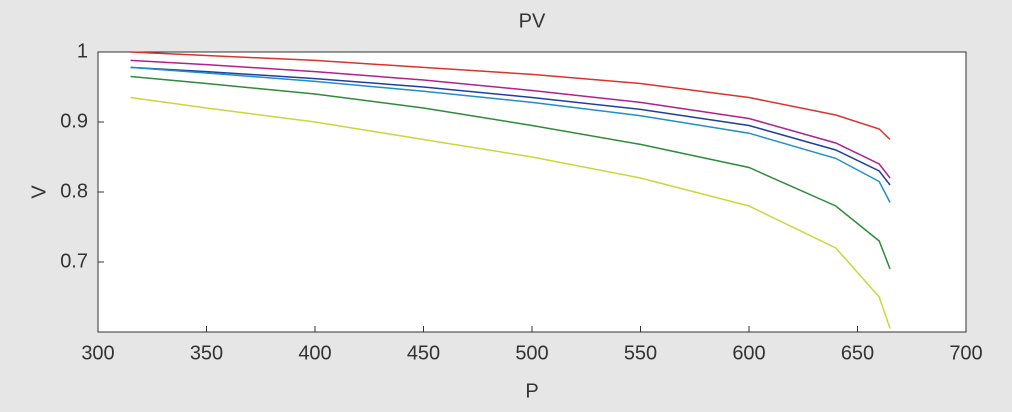 The height and width of the screenshot is (412, 1012). What do you see at coordinates (531, 353) in the screenshot?
I see `x-tick-label: 500` at bounding box center [531, 353].